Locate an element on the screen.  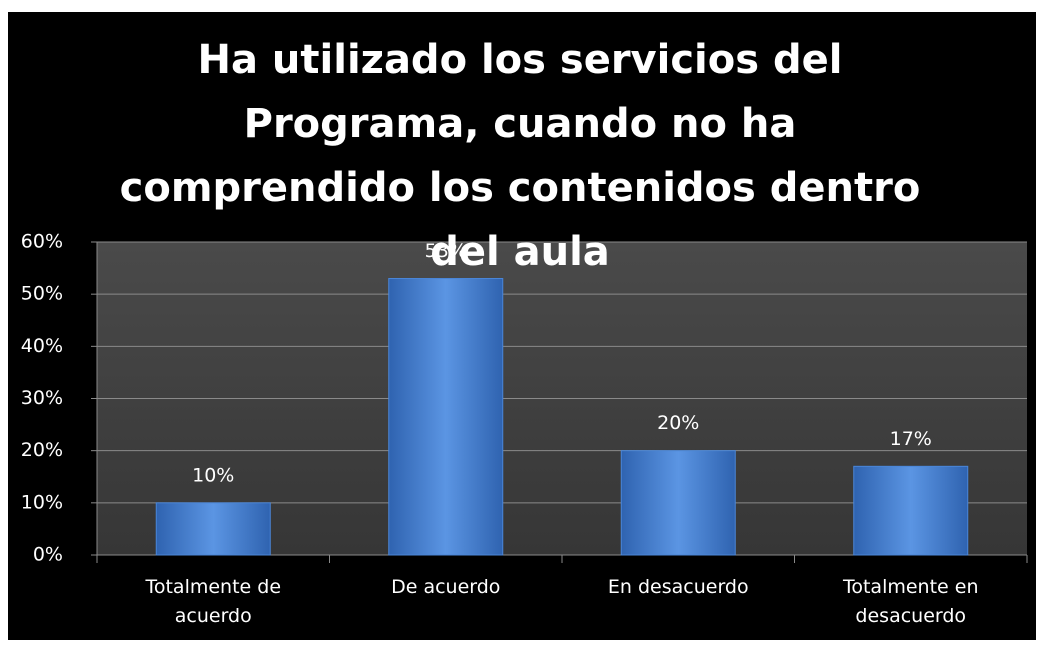
value-label: 20% is located at coordinates (678, 423).